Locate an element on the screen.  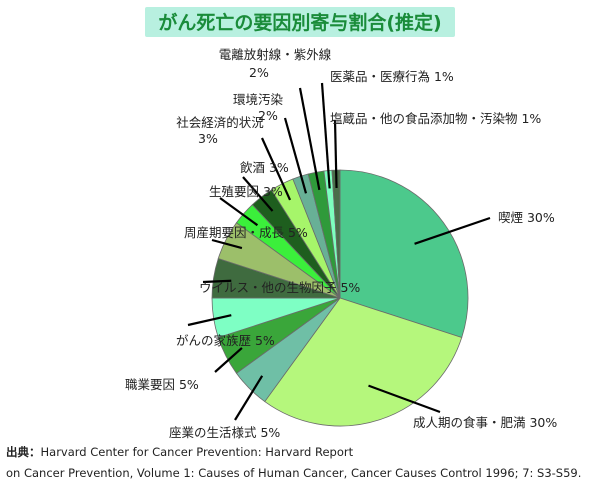
slice-label: 3% is located at coordinates (208, 138).